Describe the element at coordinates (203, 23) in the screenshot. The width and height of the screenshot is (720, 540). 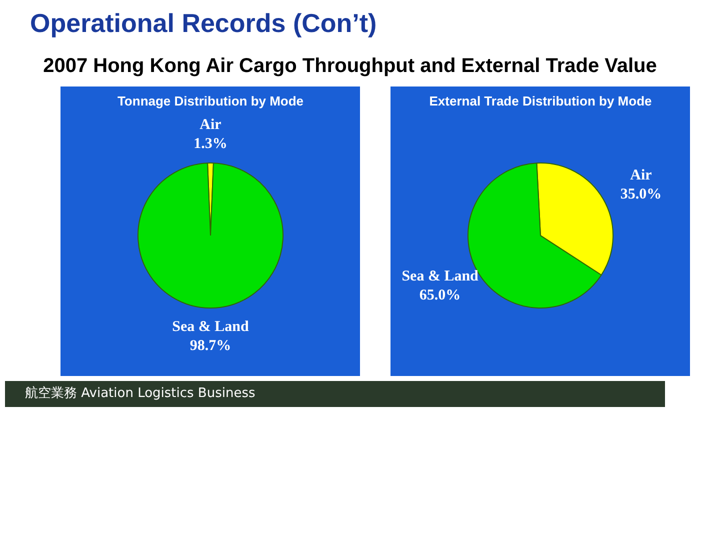
I see `text: Operational Records (Con’t)` at that location.